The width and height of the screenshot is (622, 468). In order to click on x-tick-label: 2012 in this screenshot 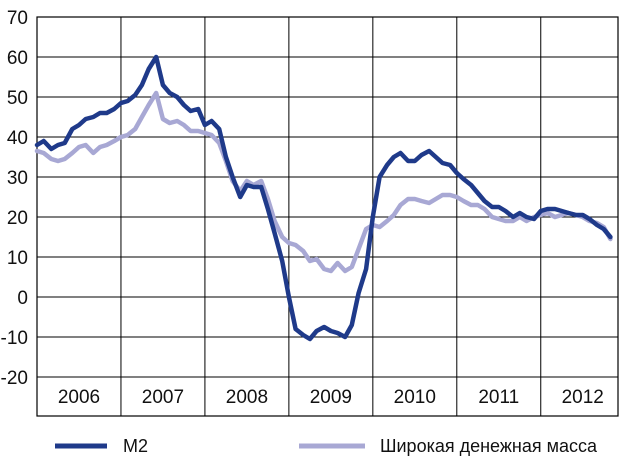, I will do `click(583, 397)`.